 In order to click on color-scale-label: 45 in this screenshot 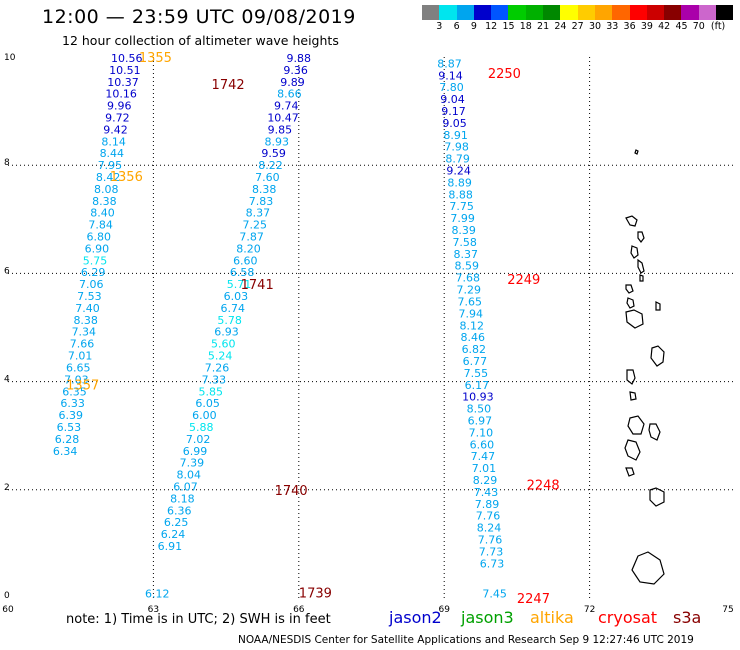, I will do `click(681, 26)`.